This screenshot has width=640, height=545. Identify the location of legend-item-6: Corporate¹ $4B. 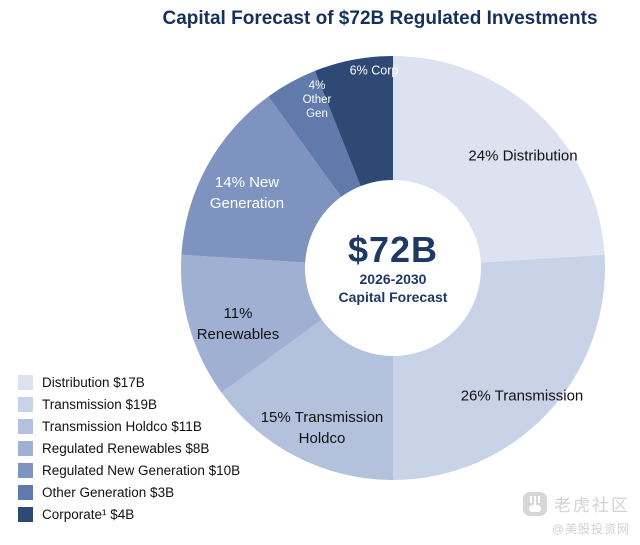
(129, 514).